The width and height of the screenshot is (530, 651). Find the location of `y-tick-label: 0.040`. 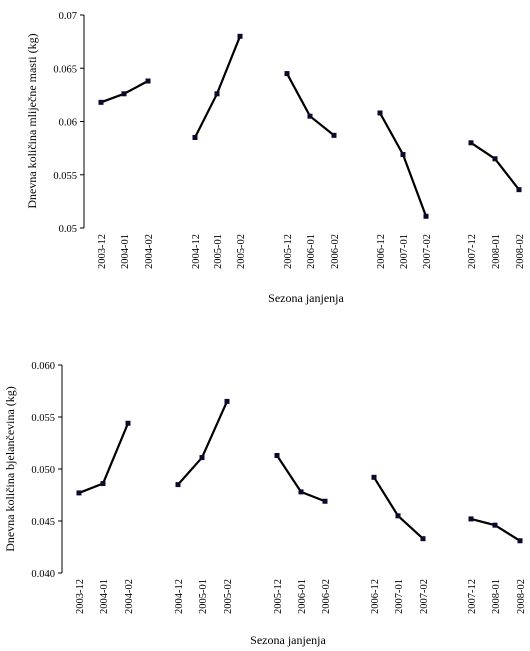

y-tick-label: 0.040 is located at coordinates (43, 574).